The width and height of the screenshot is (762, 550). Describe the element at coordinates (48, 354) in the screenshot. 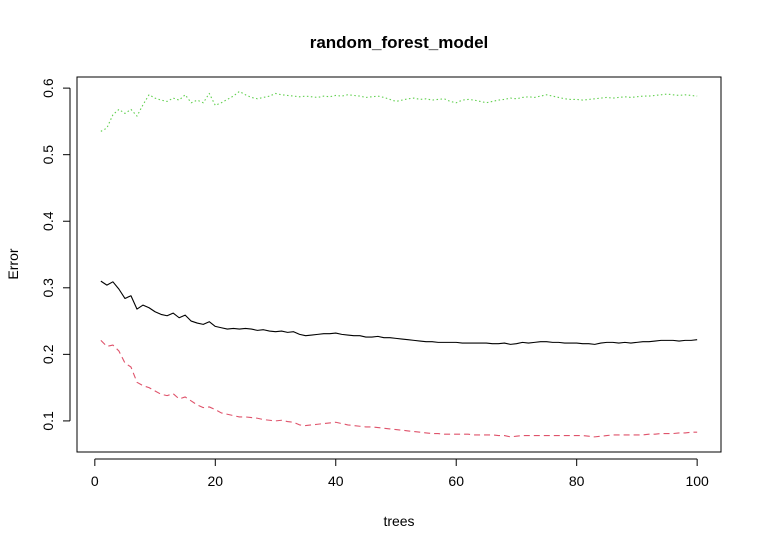

I see `y-tick-label: 0.2` at that location.